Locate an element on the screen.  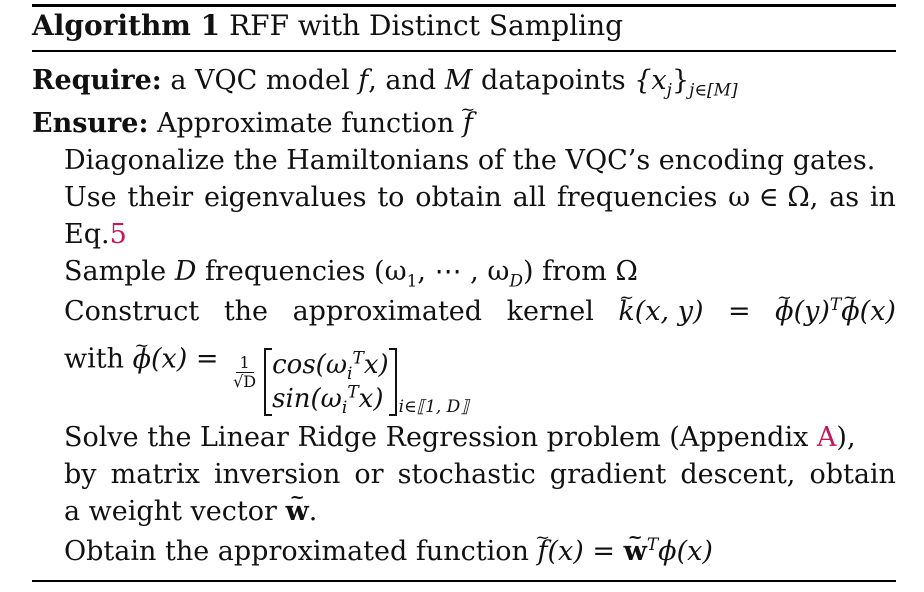
eigen-word-3: to is located at coordinates (391, 197).